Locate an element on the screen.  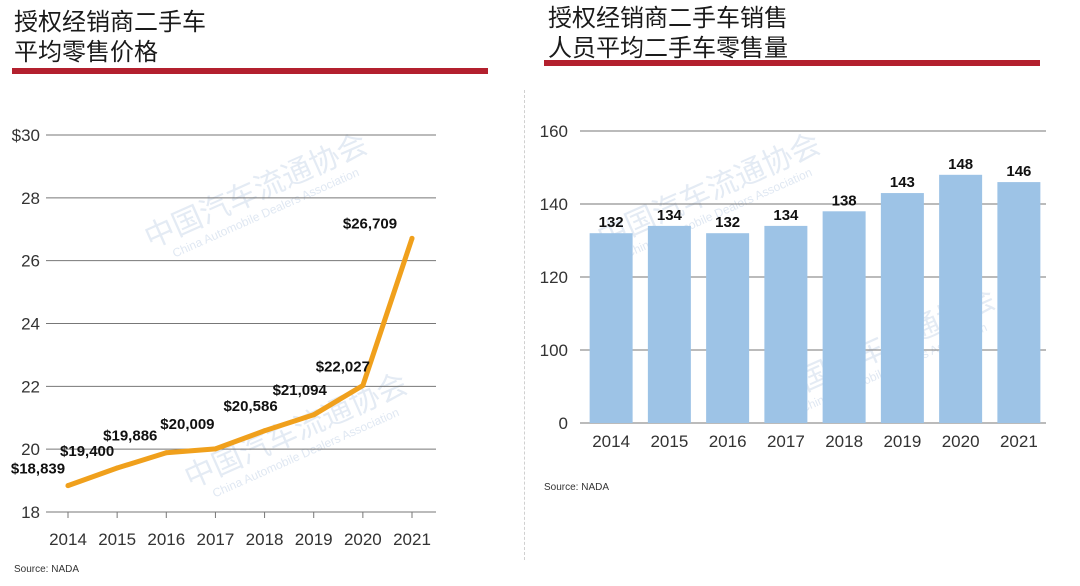
panel-divider is located at coordinates (524, 325).